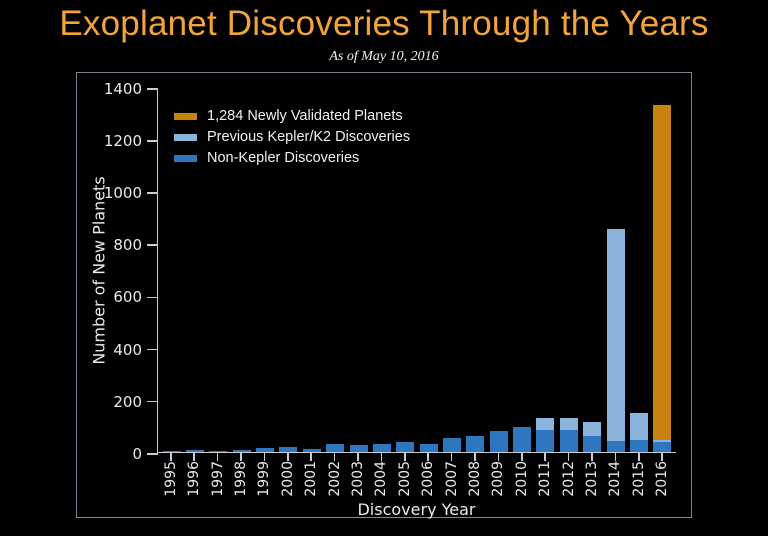 Image resolution: width=768 pixels, height=536 pixels. Describe the element at coordinates (638, 270) in the screenshot. I see `bar-2015` at that location.